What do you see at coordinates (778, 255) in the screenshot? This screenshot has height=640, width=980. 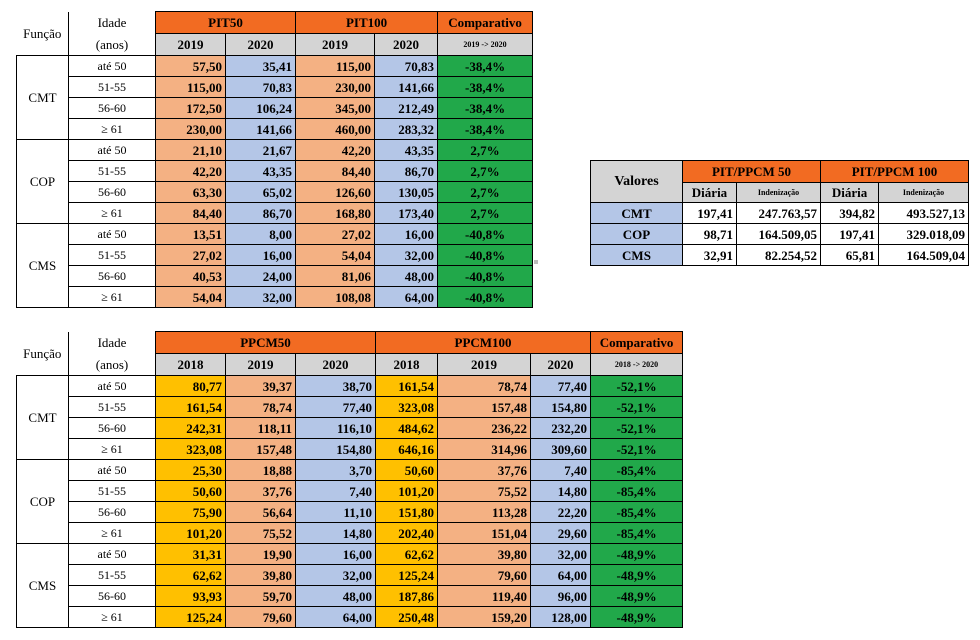 I see `value-cell: 82.254,52` at bounding box center [778, 255].